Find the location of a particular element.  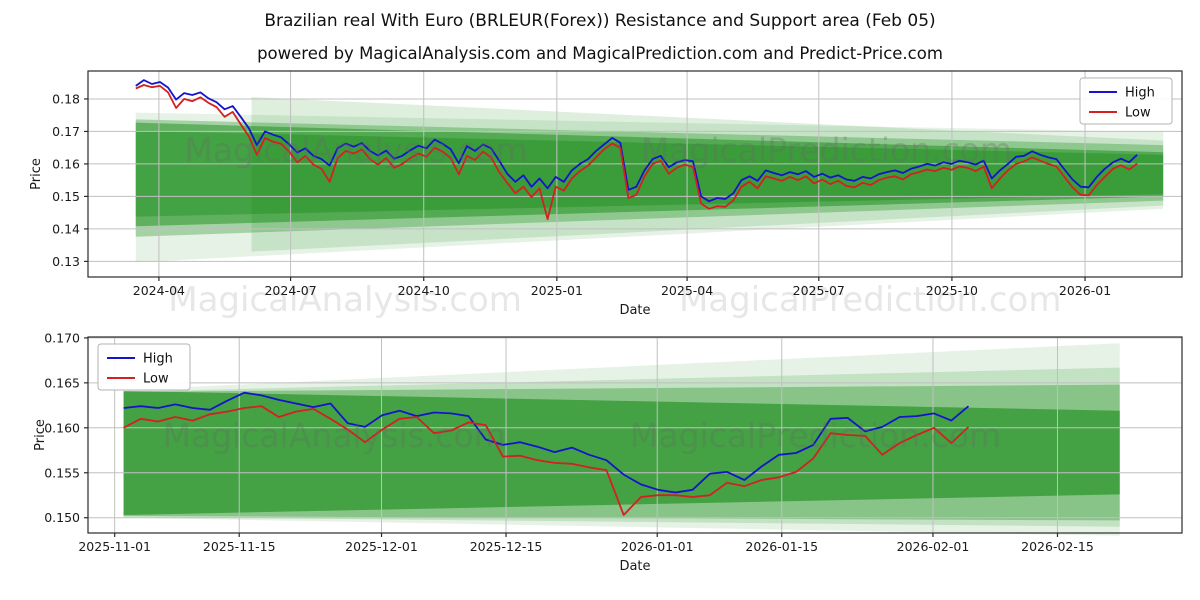

y-tick-label: 0.160 is located at coordinates (62, 427).